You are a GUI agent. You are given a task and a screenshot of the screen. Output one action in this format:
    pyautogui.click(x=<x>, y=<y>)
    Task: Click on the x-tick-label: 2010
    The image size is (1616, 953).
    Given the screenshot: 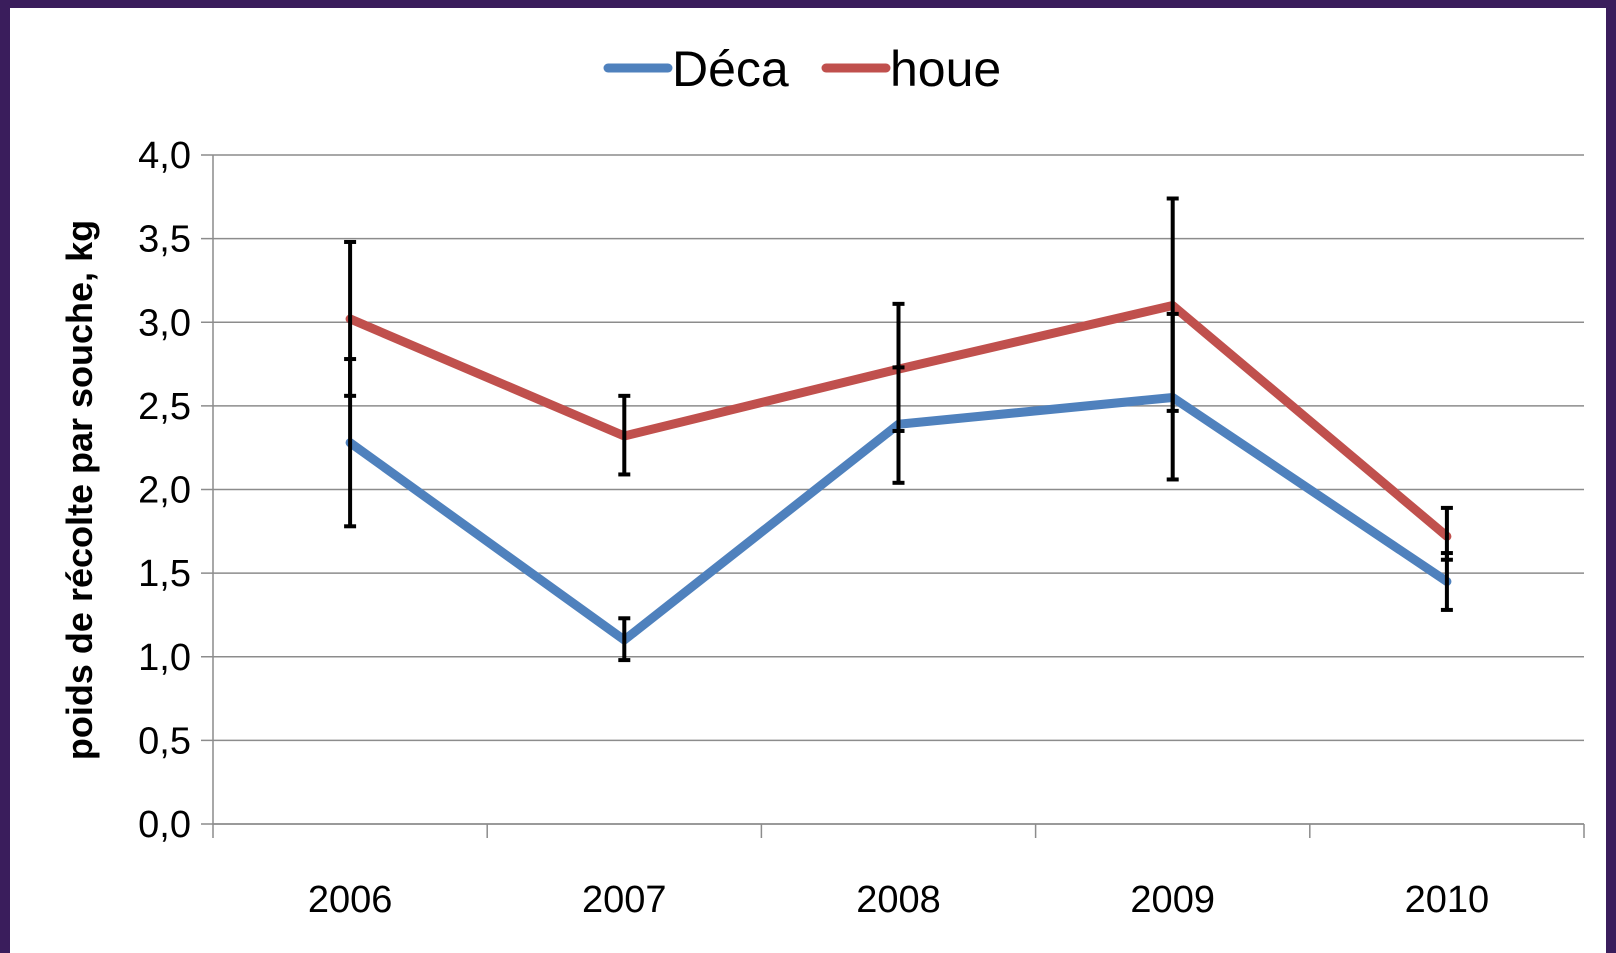 What is the action you would take?
    pyautogui.click(x=1447, y=900)
    